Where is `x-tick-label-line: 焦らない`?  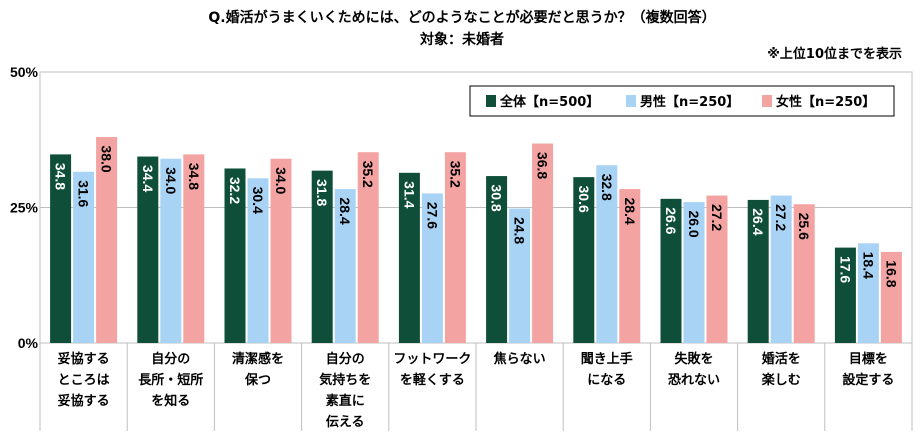
x-tick-label-line: 焦らない is located at coordinates (519, 359).